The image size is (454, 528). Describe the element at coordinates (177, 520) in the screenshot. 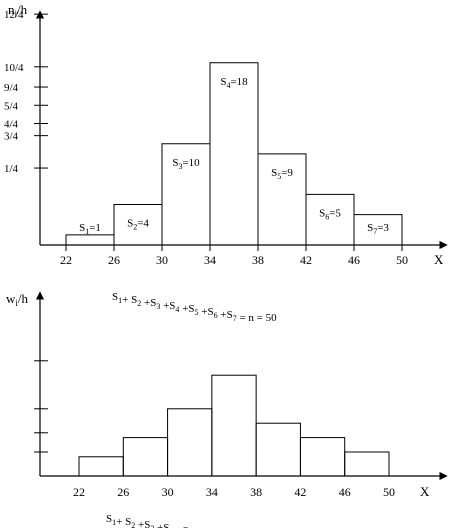

I see `sum-formula: S1+ S2 +S3 +S4 +S5 +S6 +S7 = 1` at that location.